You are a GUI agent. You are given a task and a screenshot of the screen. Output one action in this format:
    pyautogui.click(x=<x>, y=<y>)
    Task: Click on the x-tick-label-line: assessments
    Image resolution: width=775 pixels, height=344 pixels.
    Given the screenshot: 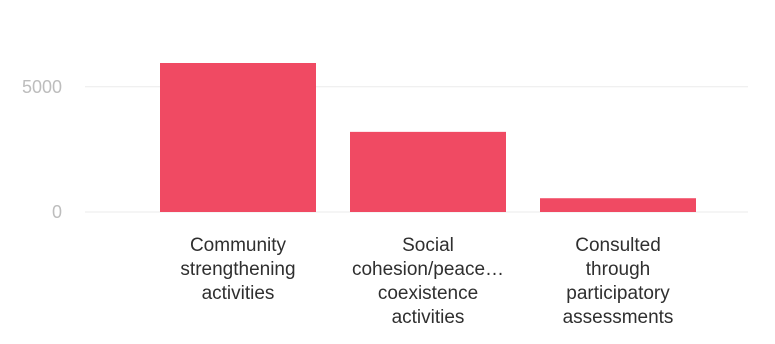 What is the action you would take?
    pyautogui.click(x=618, y=317)
    